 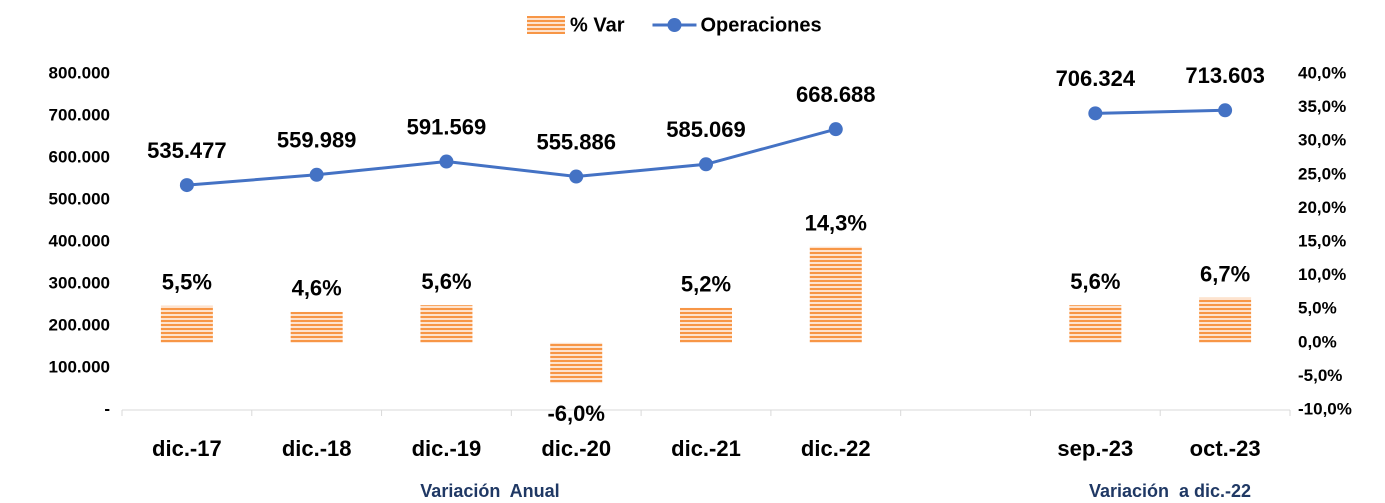 What do you see at coordinates (447, 126) in the screenshot?
I see `data-label: 591.569` at bounding box center [447, 126].